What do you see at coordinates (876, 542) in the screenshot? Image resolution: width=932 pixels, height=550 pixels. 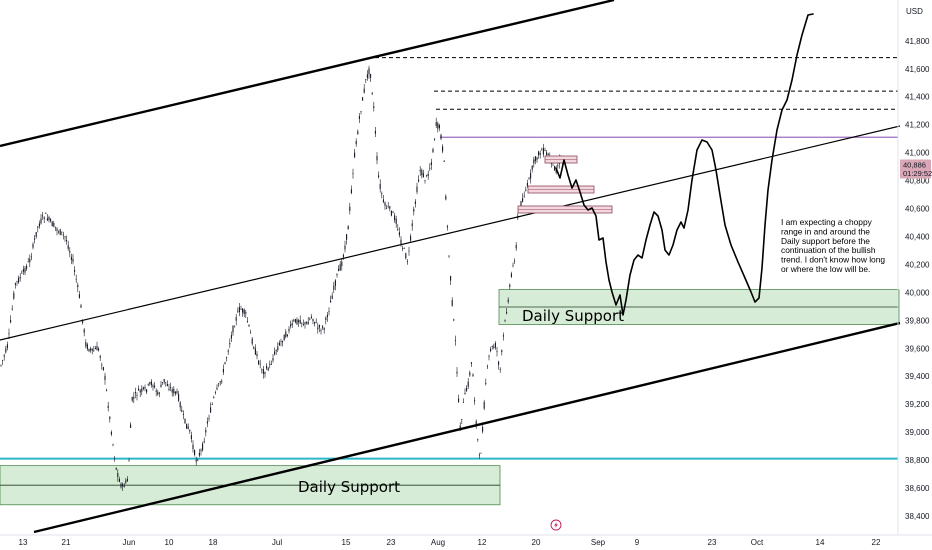 I see `x-tick-label: 22` at bounding box center [876, 542].